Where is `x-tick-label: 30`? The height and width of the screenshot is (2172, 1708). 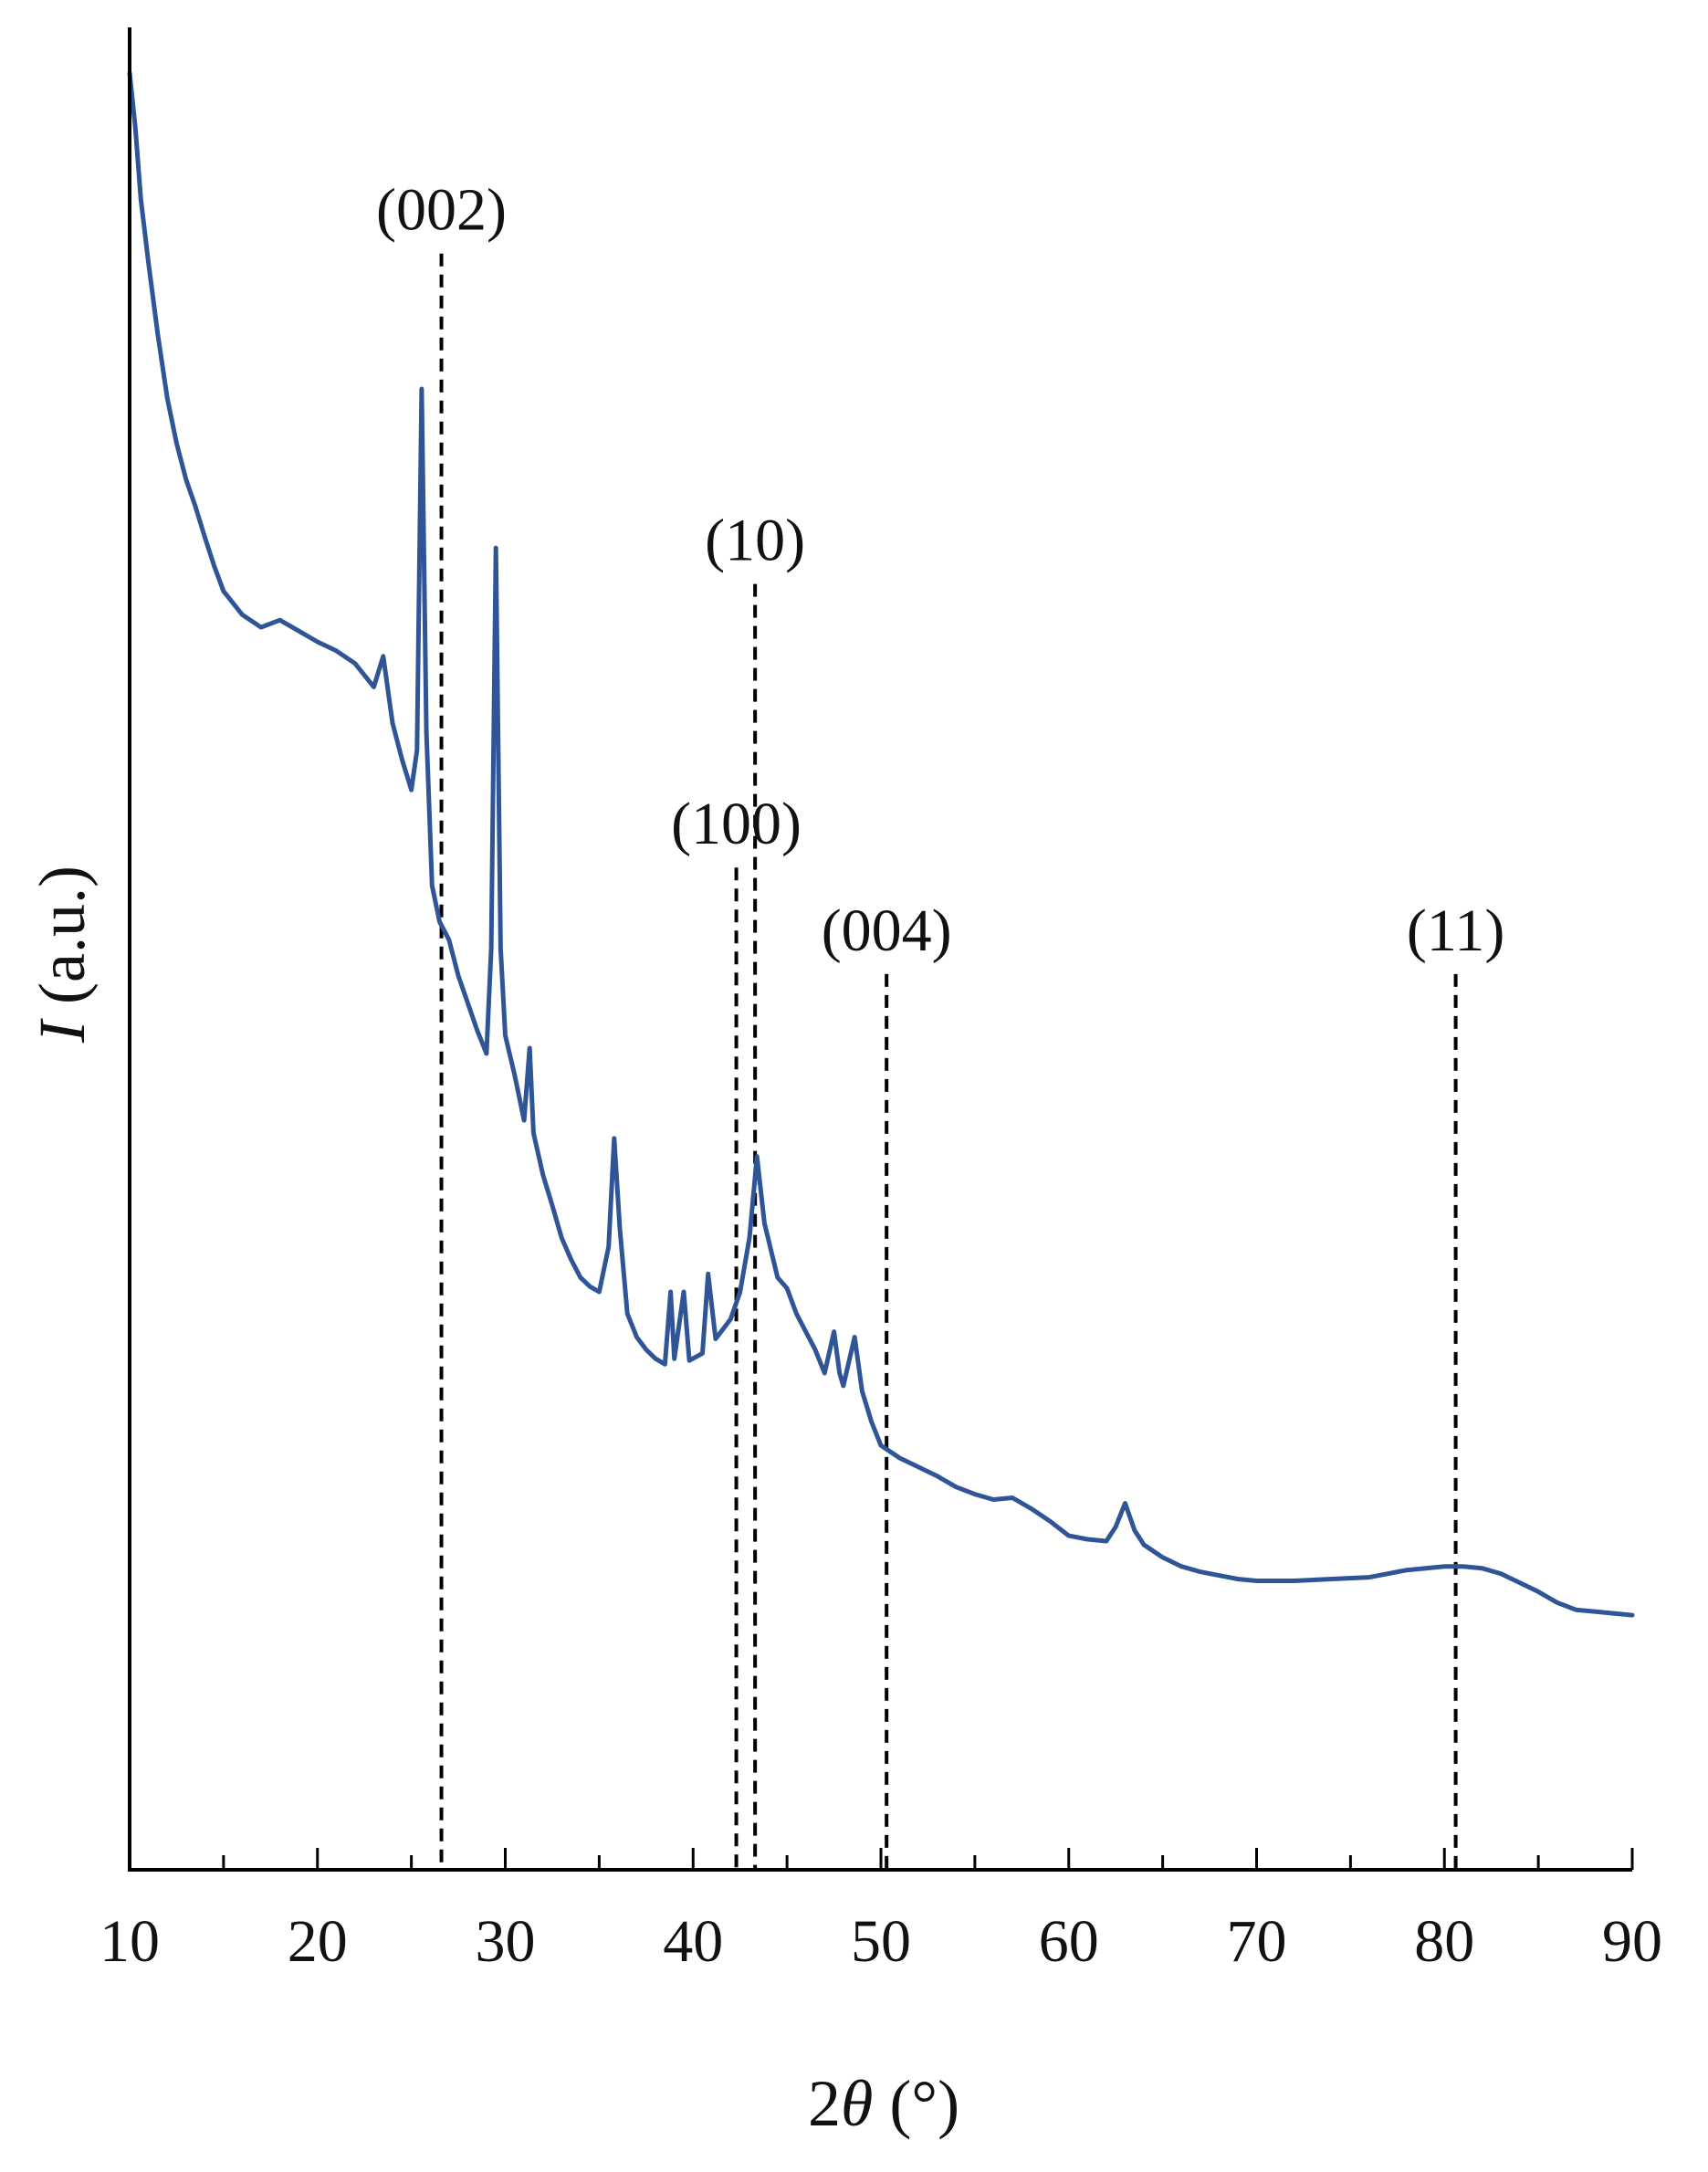
x-tick-label: 30 is located at coordinates (506, 1941).